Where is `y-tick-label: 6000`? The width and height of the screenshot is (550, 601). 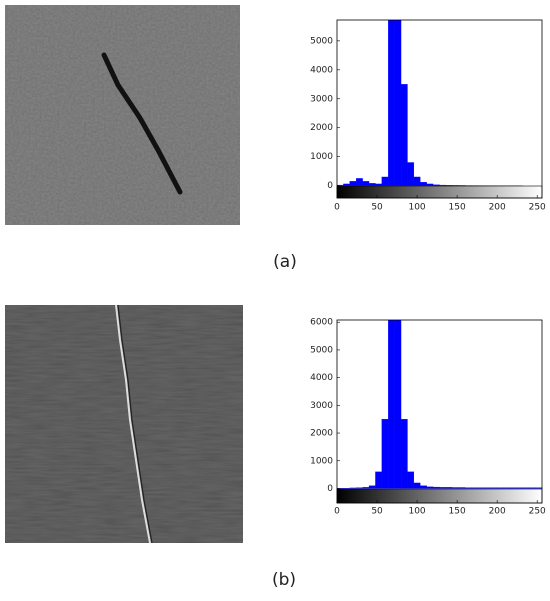
y-tick-label: 6000 is located at coordinates (321, 323).